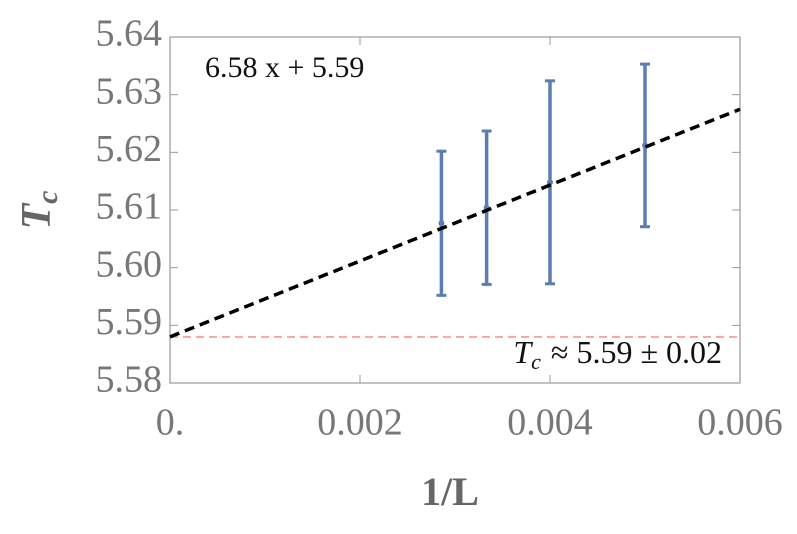  What do you see at coordinates (441, 223) in the screenshot?
I see `data-point` at bounding box center [441, 223].